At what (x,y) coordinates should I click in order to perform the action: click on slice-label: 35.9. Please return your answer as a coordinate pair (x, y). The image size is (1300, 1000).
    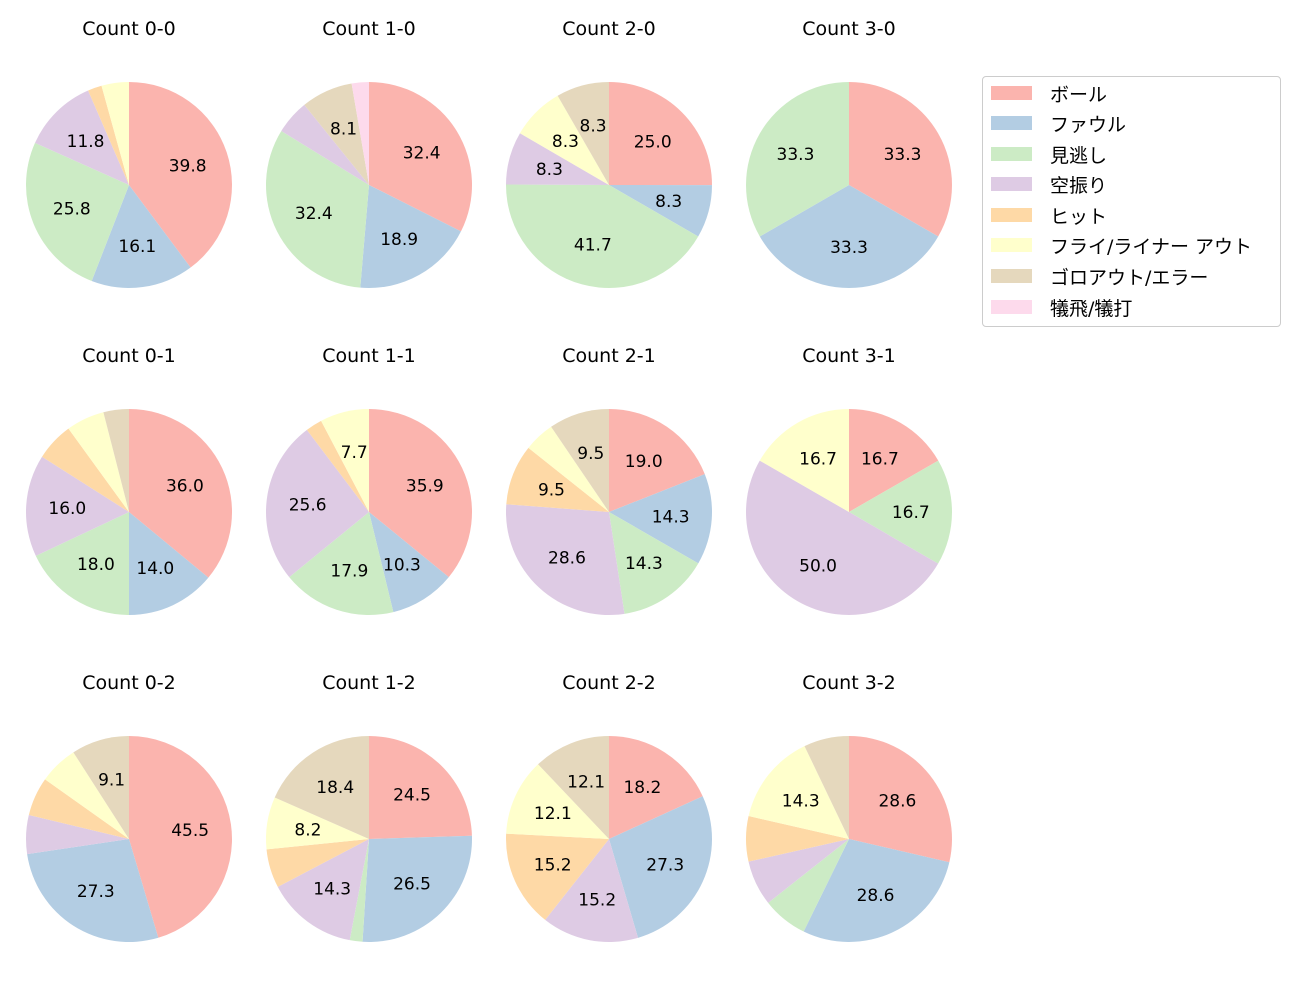
    Looking at the image, I should click on (425, 487).